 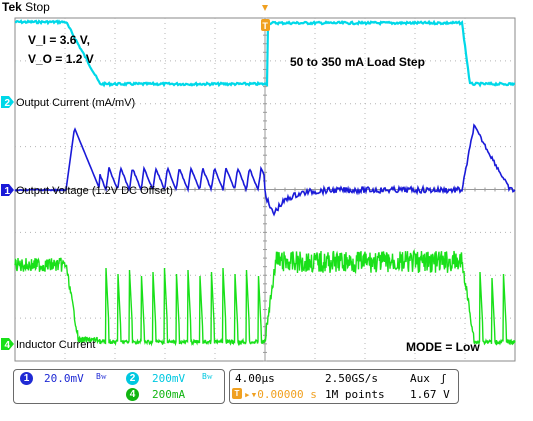 I want to click on header: Tek Stop, so click(x=26, y=7).